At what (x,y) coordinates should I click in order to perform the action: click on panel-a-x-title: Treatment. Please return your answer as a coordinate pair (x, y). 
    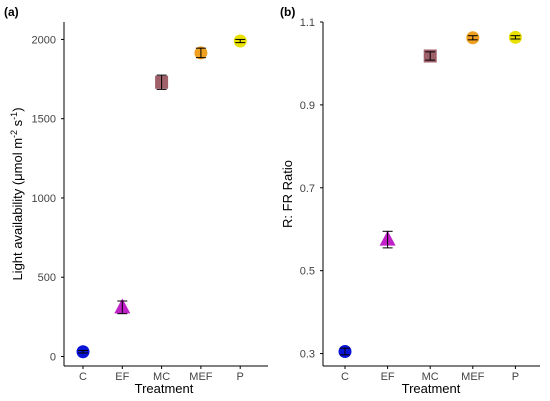
    Looking at the image, I should click on (164, 388).